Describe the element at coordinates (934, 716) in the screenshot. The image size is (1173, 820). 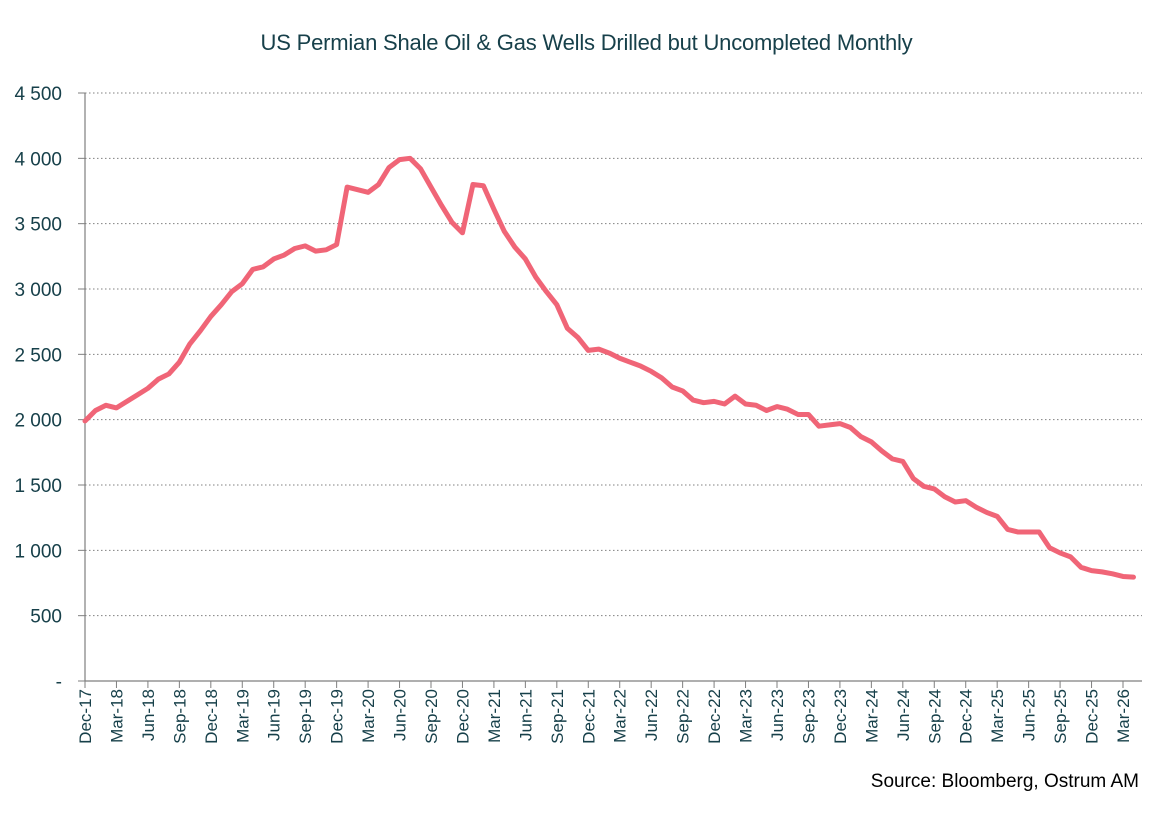
I see `x-tick-label: Sep-24` at that location.